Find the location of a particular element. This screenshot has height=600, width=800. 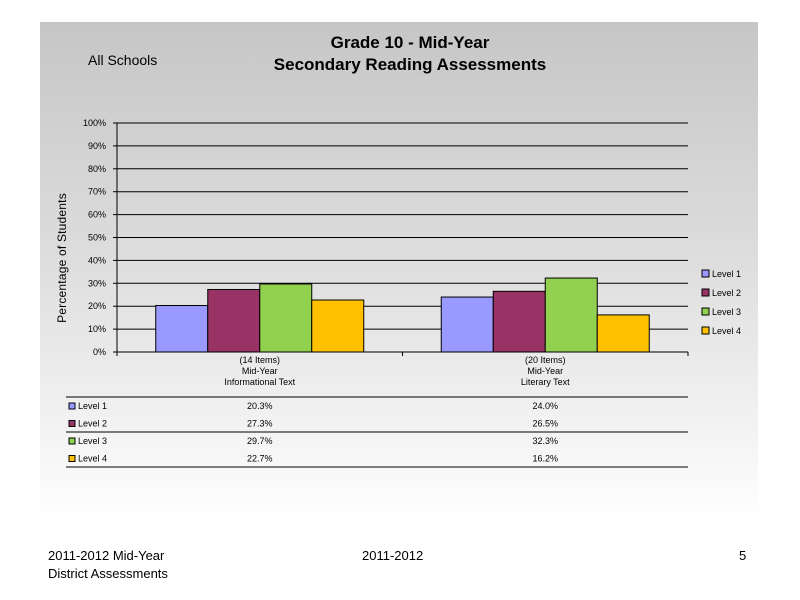

slide-title-line1: Grade 10 - Mid-Year is located at coordinates (410, 42).